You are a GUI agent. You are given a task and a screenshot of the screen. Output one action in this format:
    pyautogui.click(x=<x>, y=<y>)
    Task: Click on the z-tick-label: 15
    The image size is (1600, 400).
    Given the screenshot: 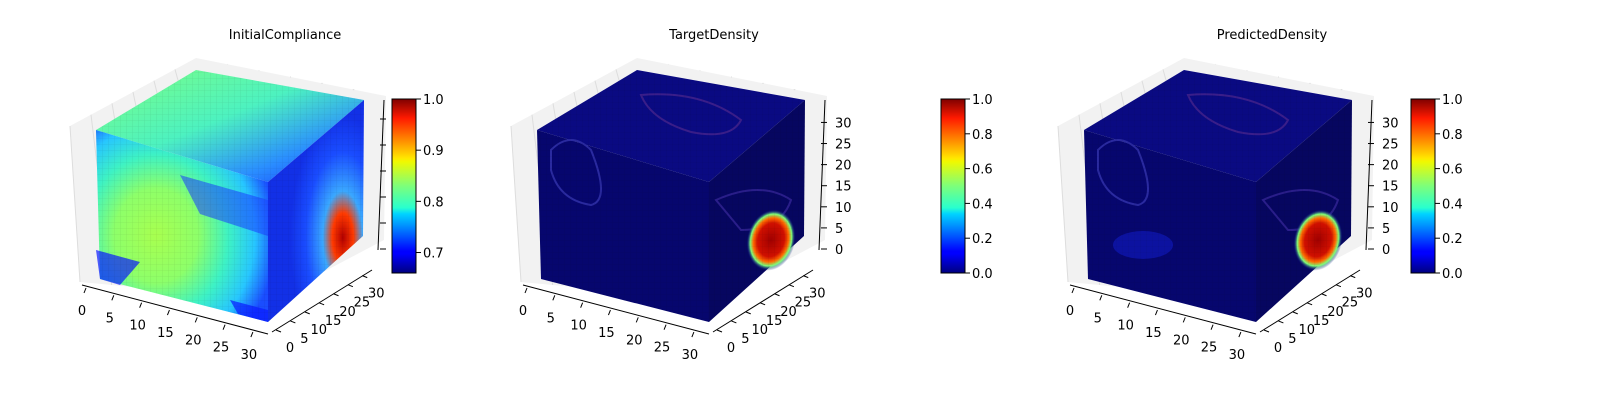 What is the action you would take?
    pyautogui.click(x=1390, y=187)
    